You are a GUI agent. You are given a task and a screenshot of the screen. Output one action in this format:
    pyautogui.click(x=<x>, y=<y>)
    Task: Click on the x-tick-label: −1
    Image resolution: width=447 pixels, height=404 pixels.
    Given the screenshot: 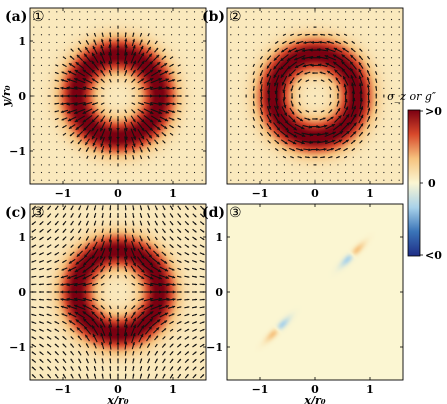 What is the action you would take?
    pyautogui.click(x=260, y=193)
    